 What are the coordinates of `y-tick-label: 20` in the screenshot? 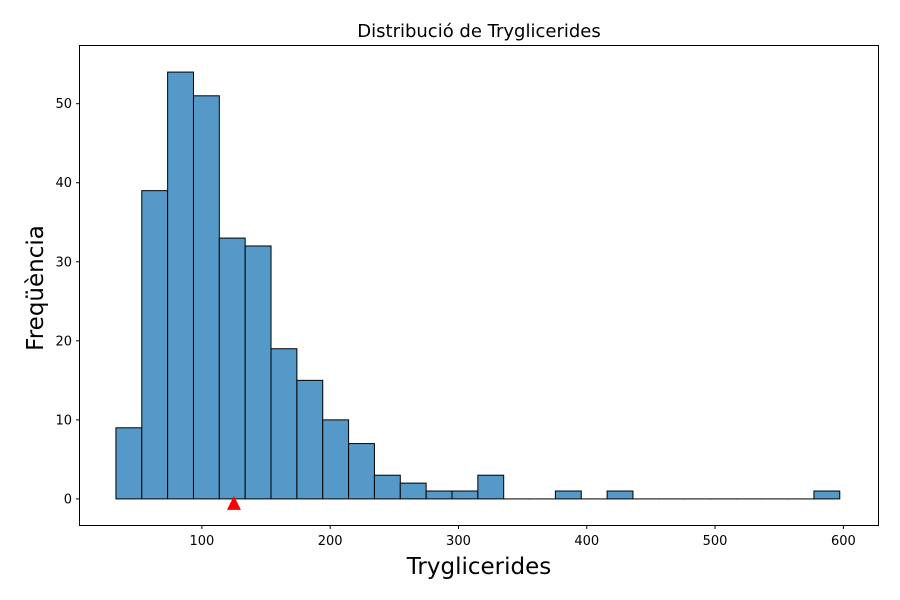 It's located at (63, 341).